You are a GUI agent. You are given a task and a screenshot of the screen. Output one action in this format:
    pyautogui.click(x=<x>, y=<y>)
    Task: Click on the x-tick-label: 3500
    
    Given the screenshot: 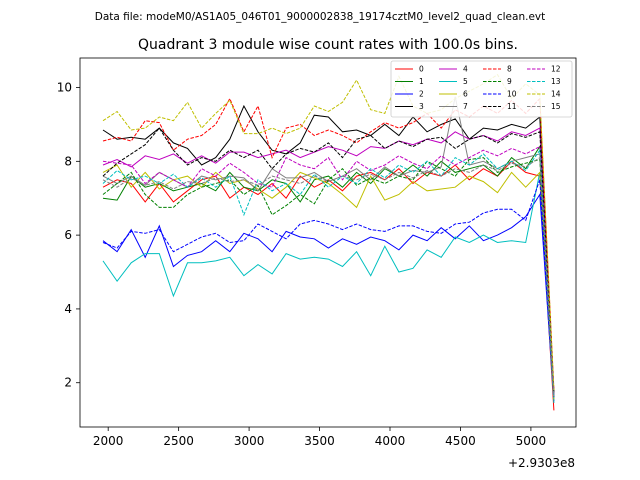 What is the action you would take?
    pyautogui.click(x=319, y=441)
    